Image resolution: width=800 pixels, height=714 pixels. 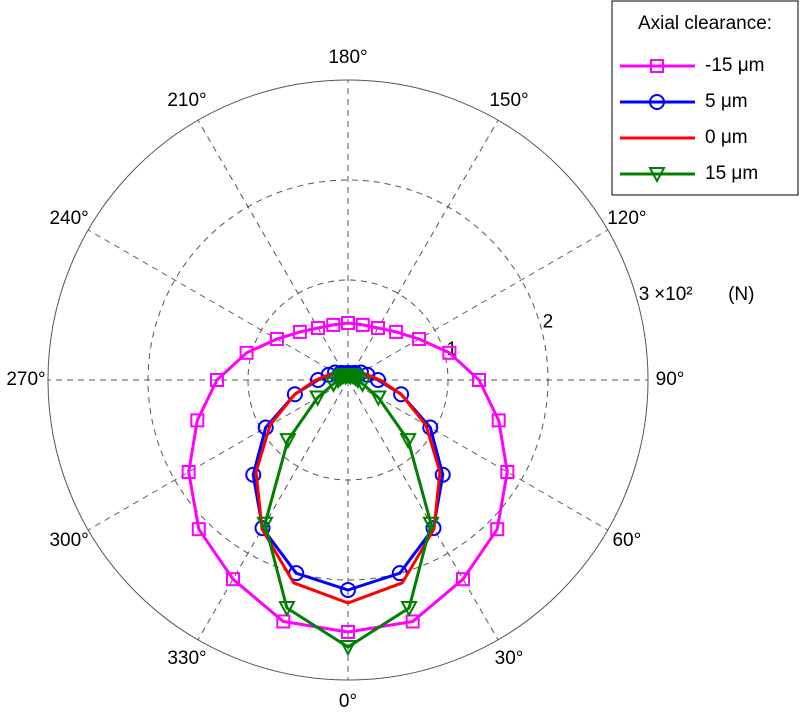 What do you see at coordinates (348, 701) in the screenshot?
I see `theta-tick-label: 0°` at bounding box center [348, 701].